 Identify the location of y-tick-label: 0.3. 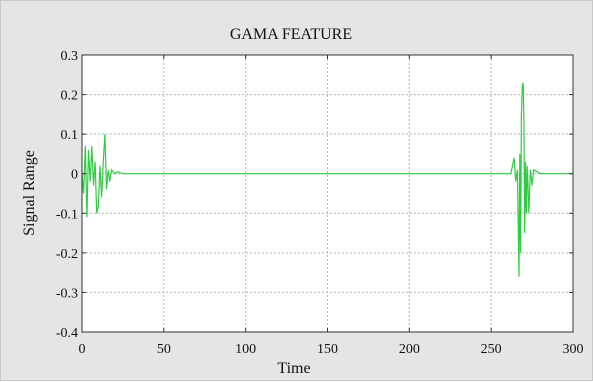
(70, 56).